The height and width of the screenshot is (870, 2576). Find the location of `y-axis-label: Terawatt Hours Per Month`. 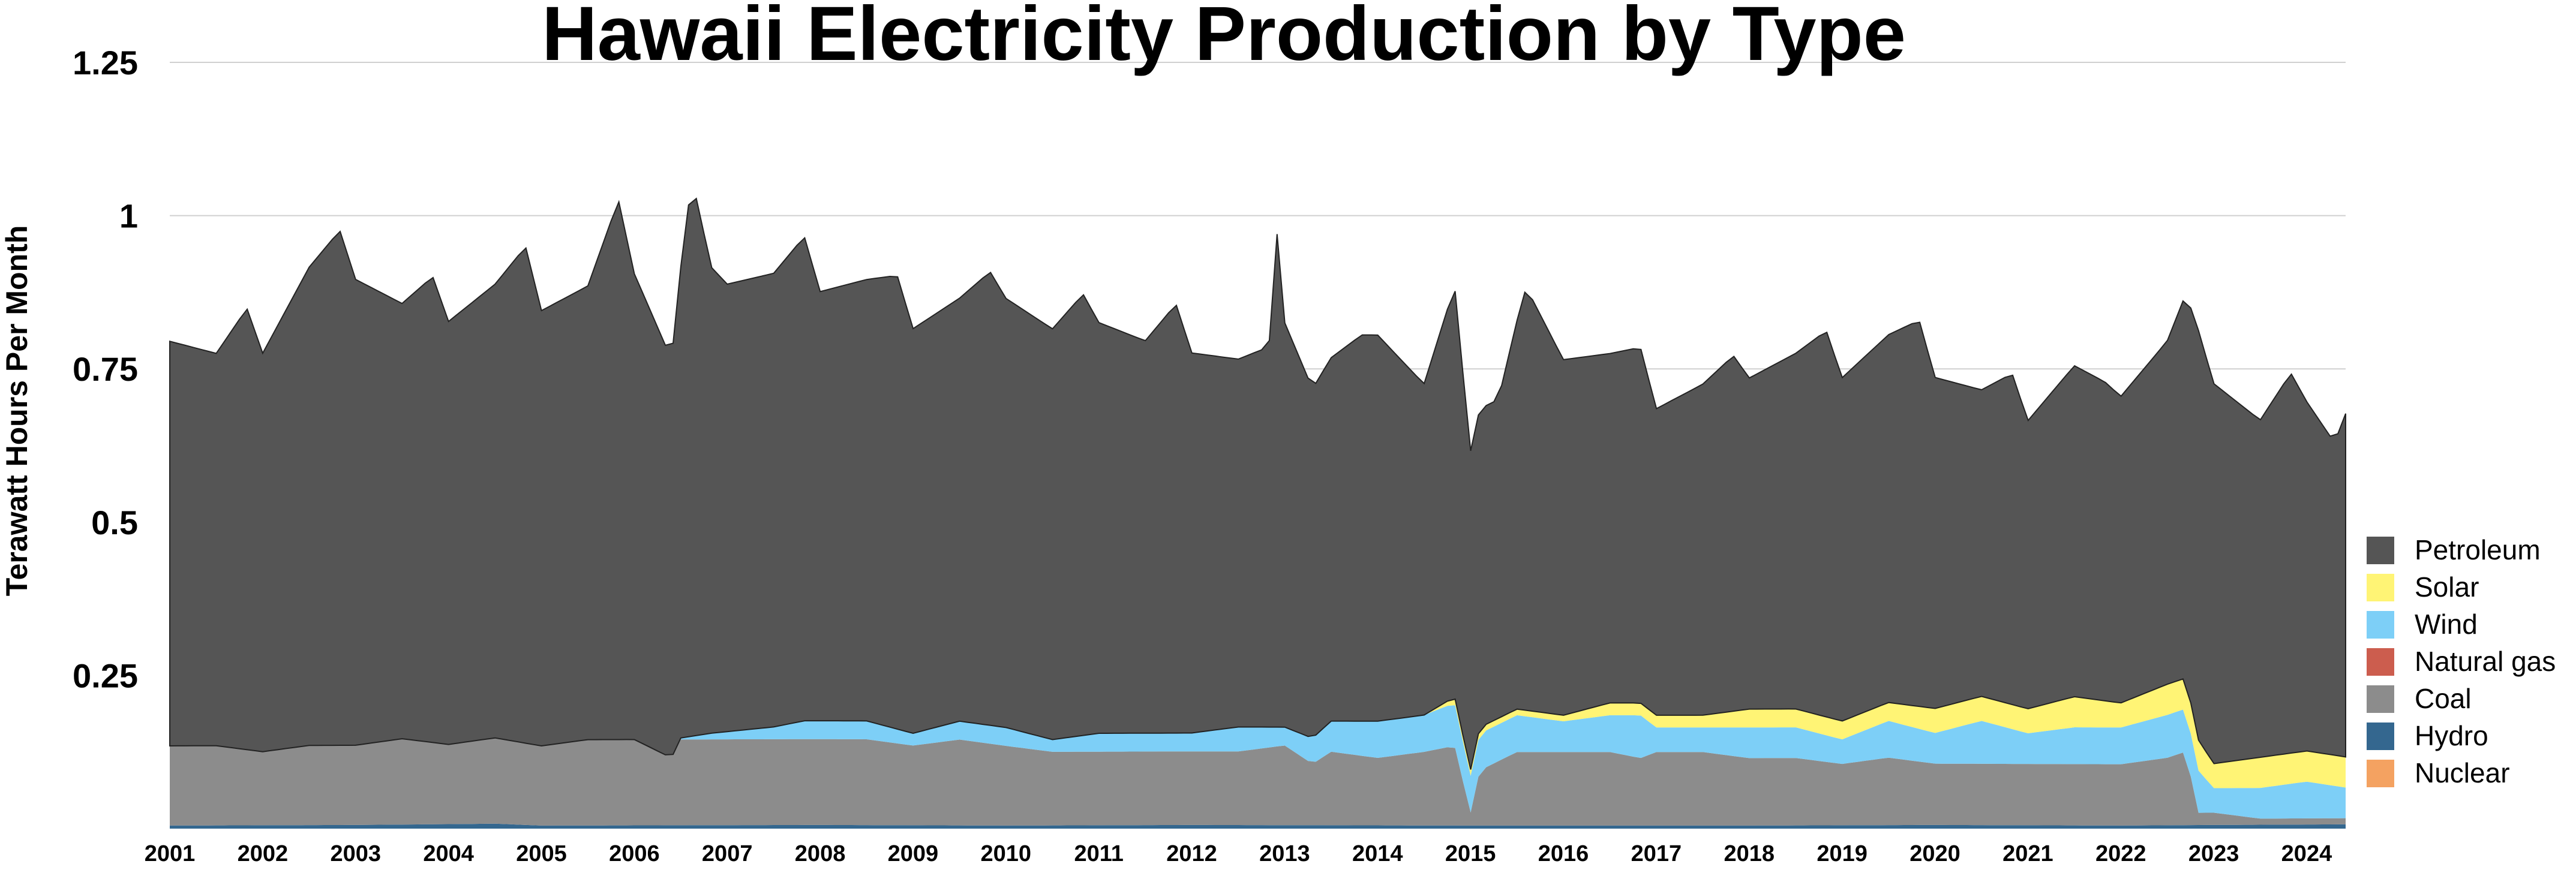

y-axis-label: Terawatt Hours Per Month is located at coordinates (17, 411).